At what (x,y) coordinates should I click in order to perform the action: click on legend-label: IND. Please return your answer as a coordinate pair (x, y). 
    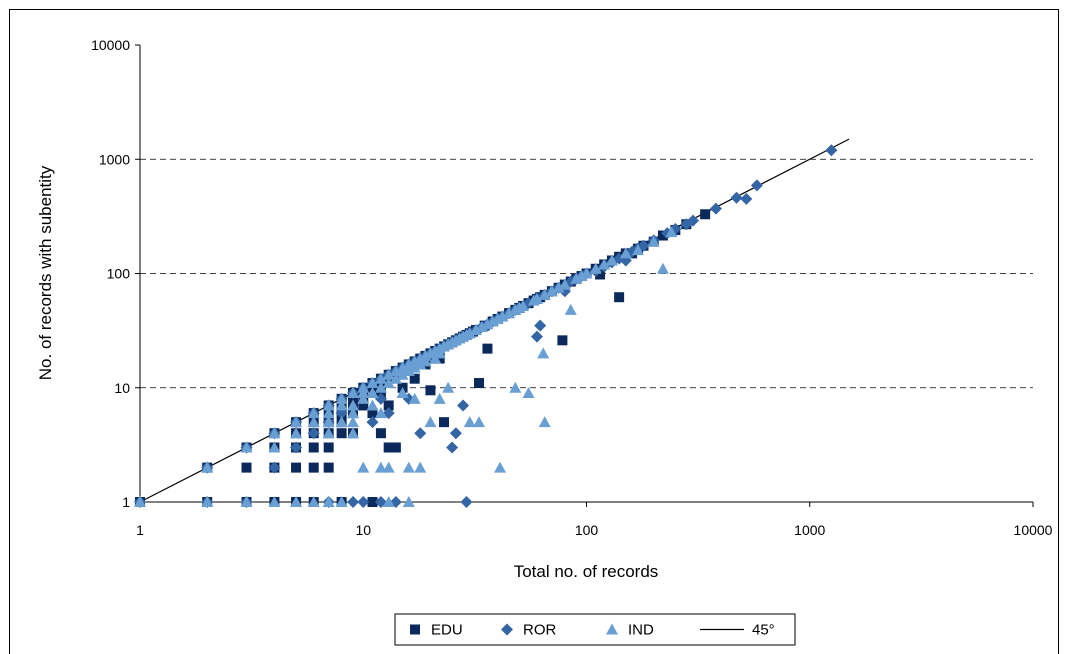
    Looking at the image, I should click on (641, 630).